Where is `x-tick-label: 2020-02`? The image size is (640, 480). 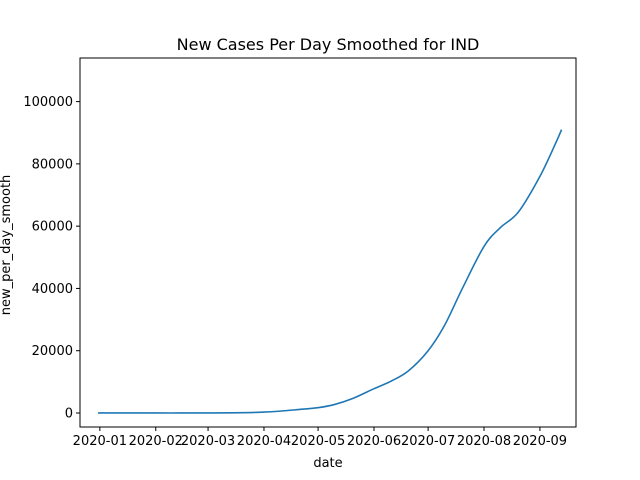 x-tick-label: 2020-02 is located at coordinates (156, 441).